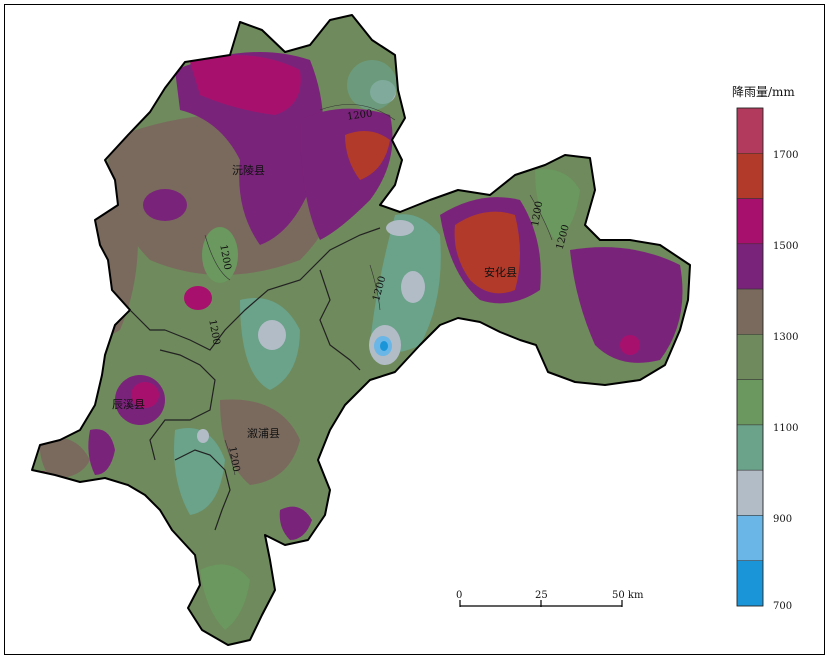  I want to click on scale-label-0: 0, so click(459, 595).